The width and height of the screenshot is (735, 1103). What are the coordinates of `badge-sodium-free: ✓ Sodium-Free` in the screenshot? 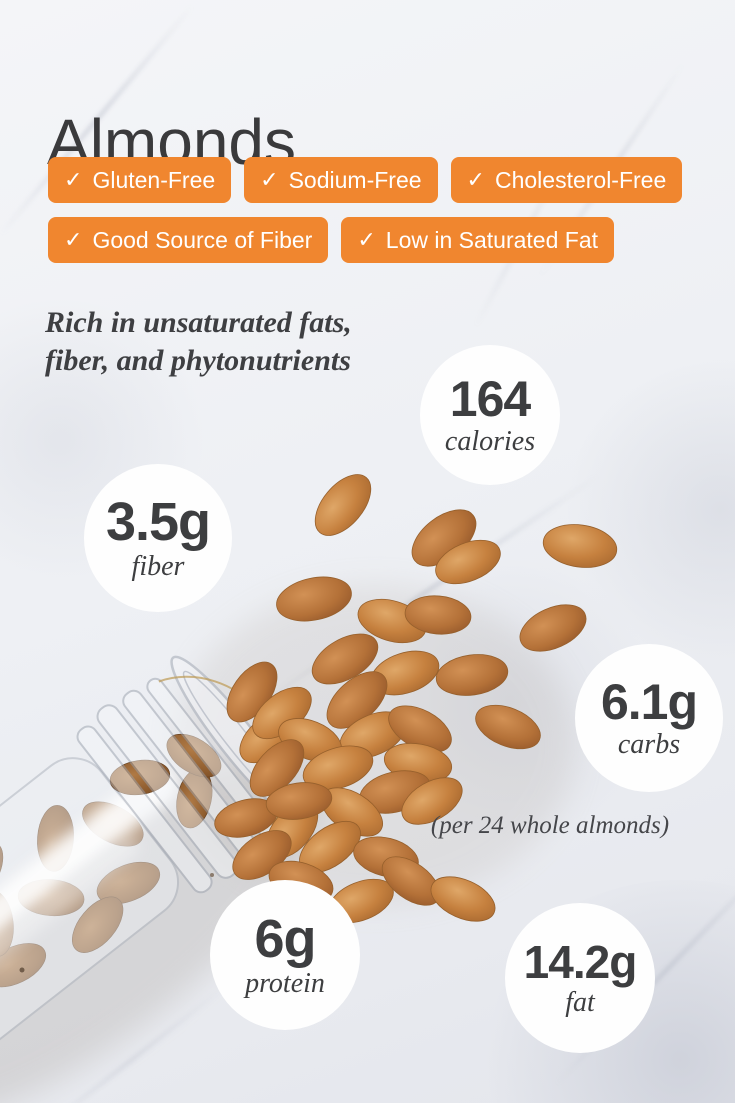 It's located at (341, 180).